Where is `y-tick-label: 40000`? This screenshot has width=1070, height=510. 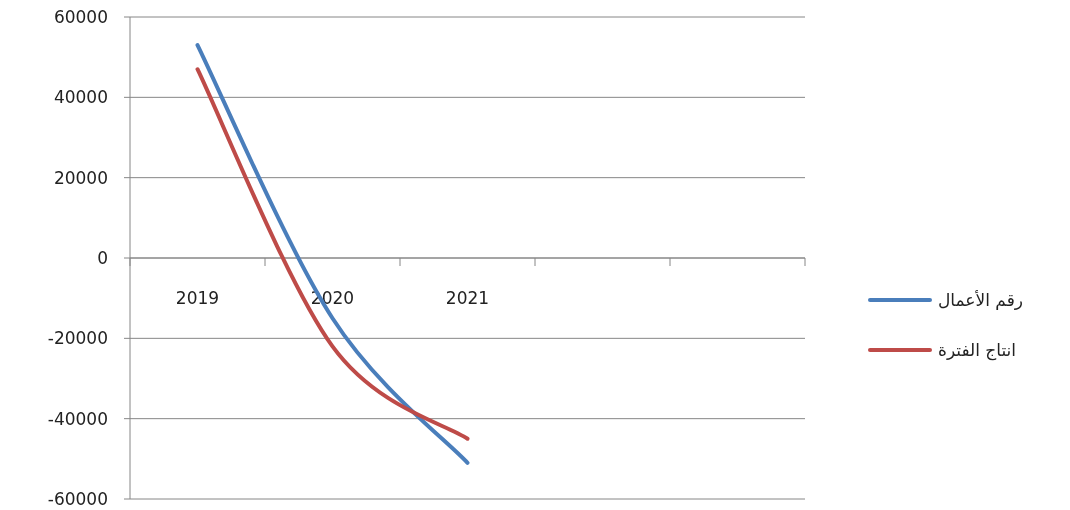 y-tick-label: 40000 is located at coordinates (80, 97).